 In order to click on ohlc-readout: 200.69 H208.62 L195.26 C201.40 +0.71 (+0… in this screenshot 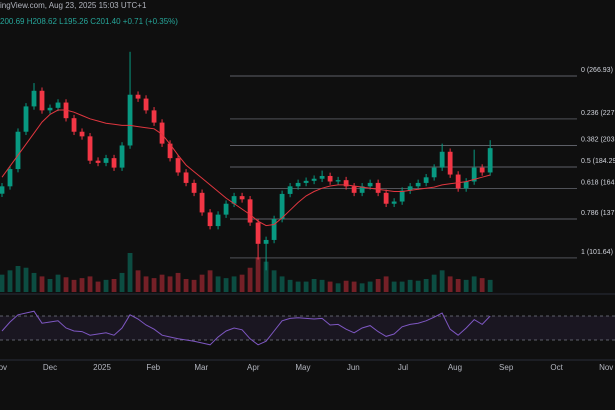, I will do `click(89, 21)`.